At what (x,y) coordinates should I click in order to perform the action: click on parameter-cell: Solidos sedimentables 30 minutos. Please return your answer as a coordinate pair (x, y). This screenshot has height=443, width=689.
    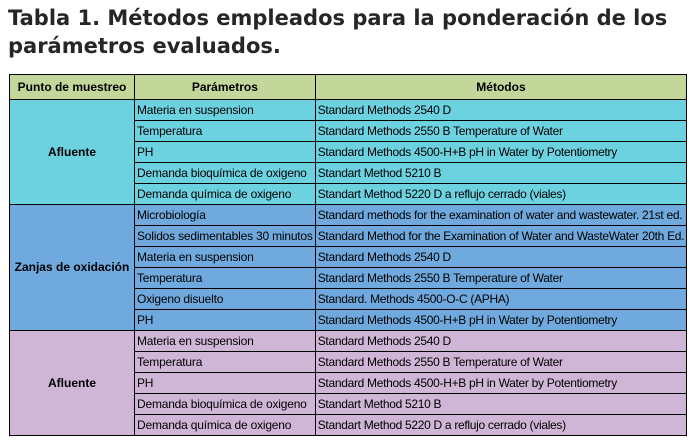
    Looking at the image, I should click on (225, 236).